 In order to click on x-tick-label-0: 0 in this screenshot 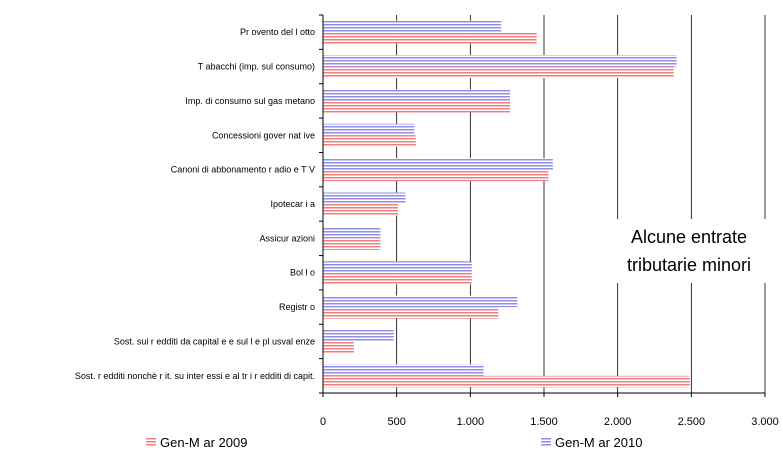, I will do `click(323, 422)`.